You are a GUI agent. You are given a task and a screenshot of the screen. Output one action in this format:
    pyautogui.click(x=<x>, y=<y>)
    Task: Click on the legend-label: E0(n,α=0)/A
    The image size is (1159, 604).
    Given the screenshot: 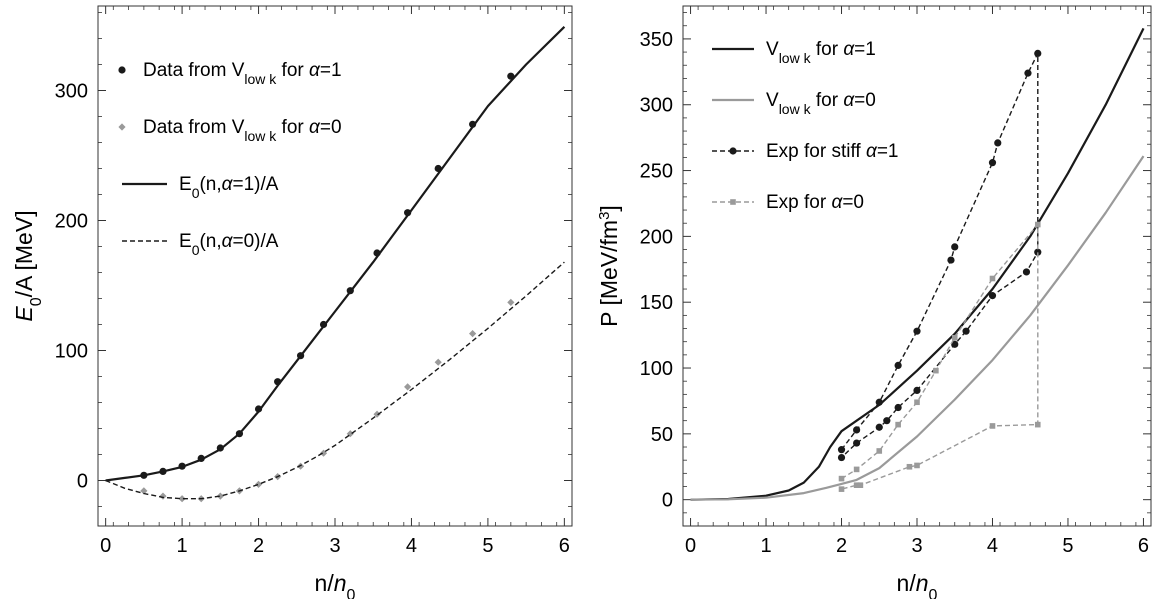 What is the action you would take?
    pyautogui.click(x=229, y=244)
    